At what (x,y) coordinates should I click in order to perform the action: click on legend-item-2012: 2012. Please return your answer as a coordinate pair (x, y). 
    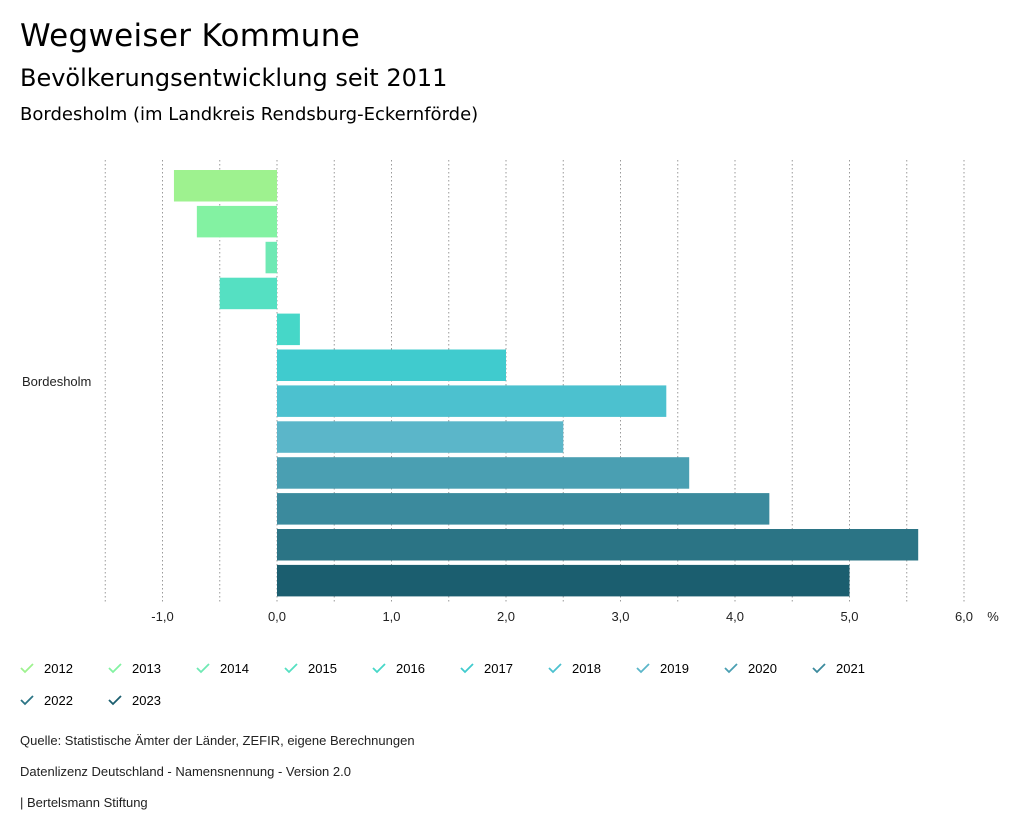
    Looking at the image, I should click on (46, 668).